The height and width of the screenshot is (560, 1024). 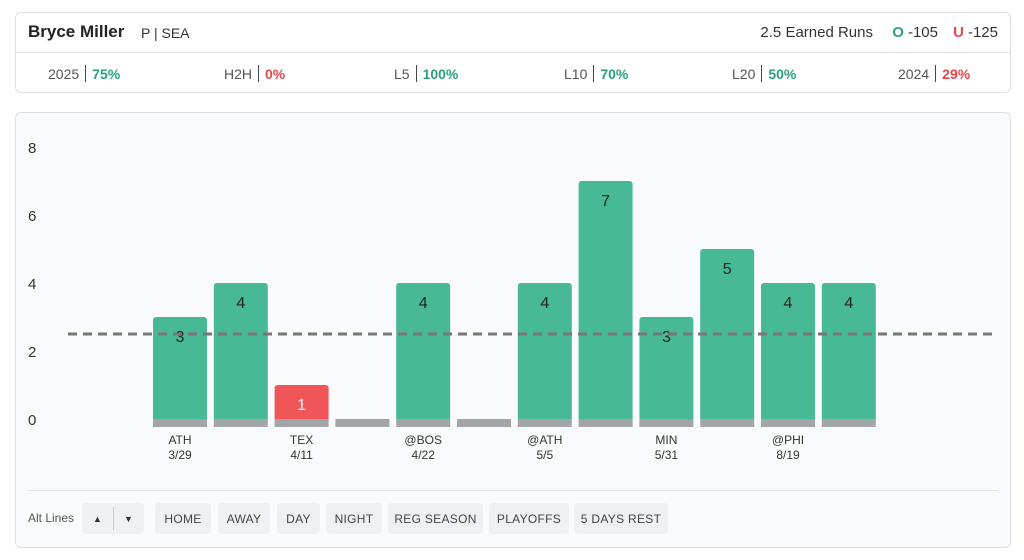 I want to click on y-tick-label: 2, so click(x=32, y=352).